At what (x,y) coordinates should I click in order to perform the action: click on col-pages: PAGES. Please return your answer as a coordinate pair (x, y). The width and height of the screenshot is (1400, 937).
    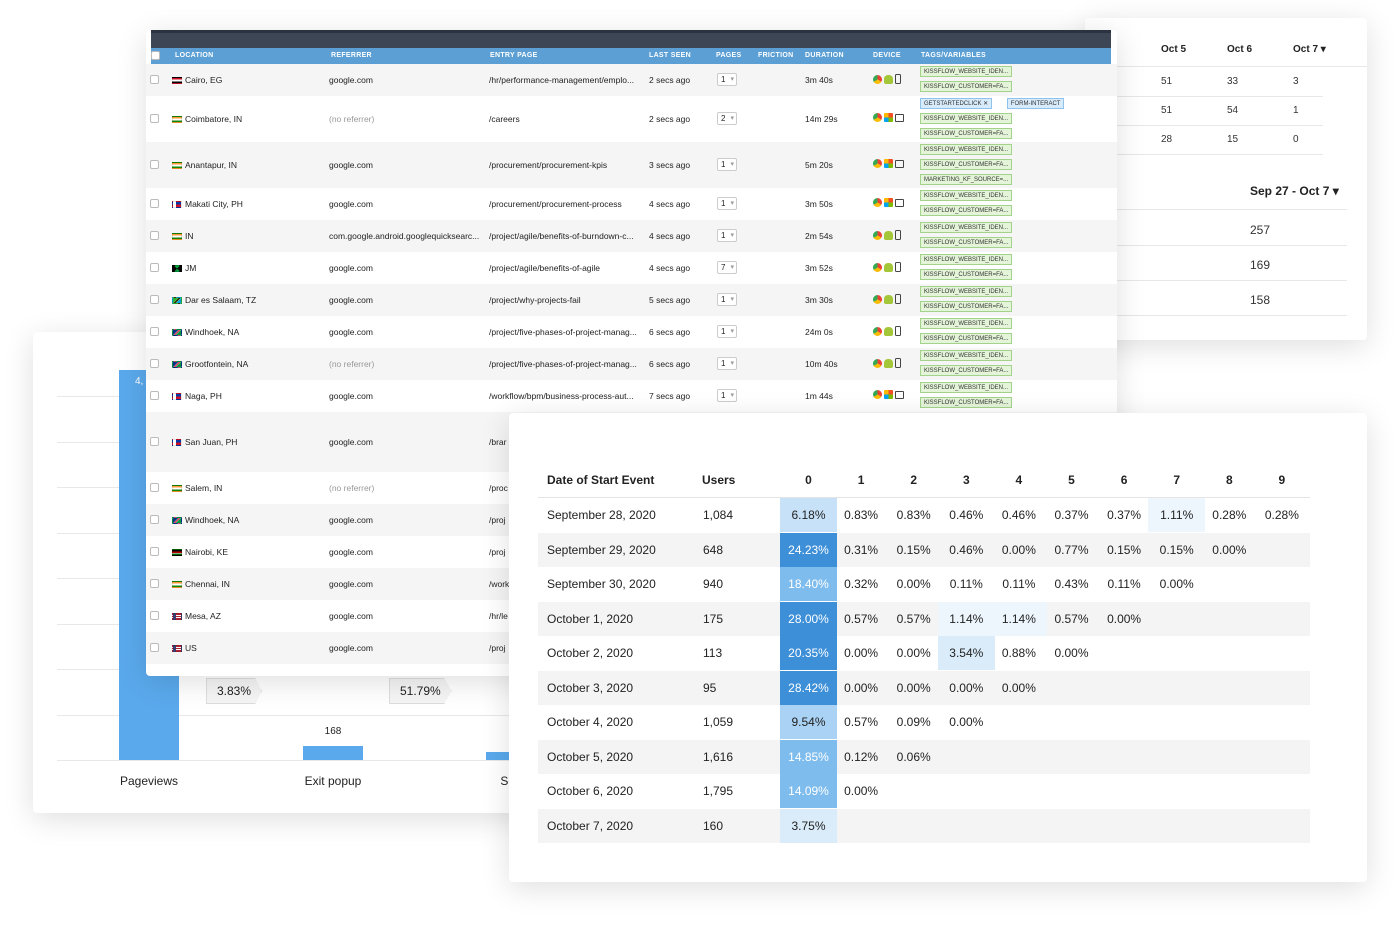
    Looking at the image, I should click on (729, 55).